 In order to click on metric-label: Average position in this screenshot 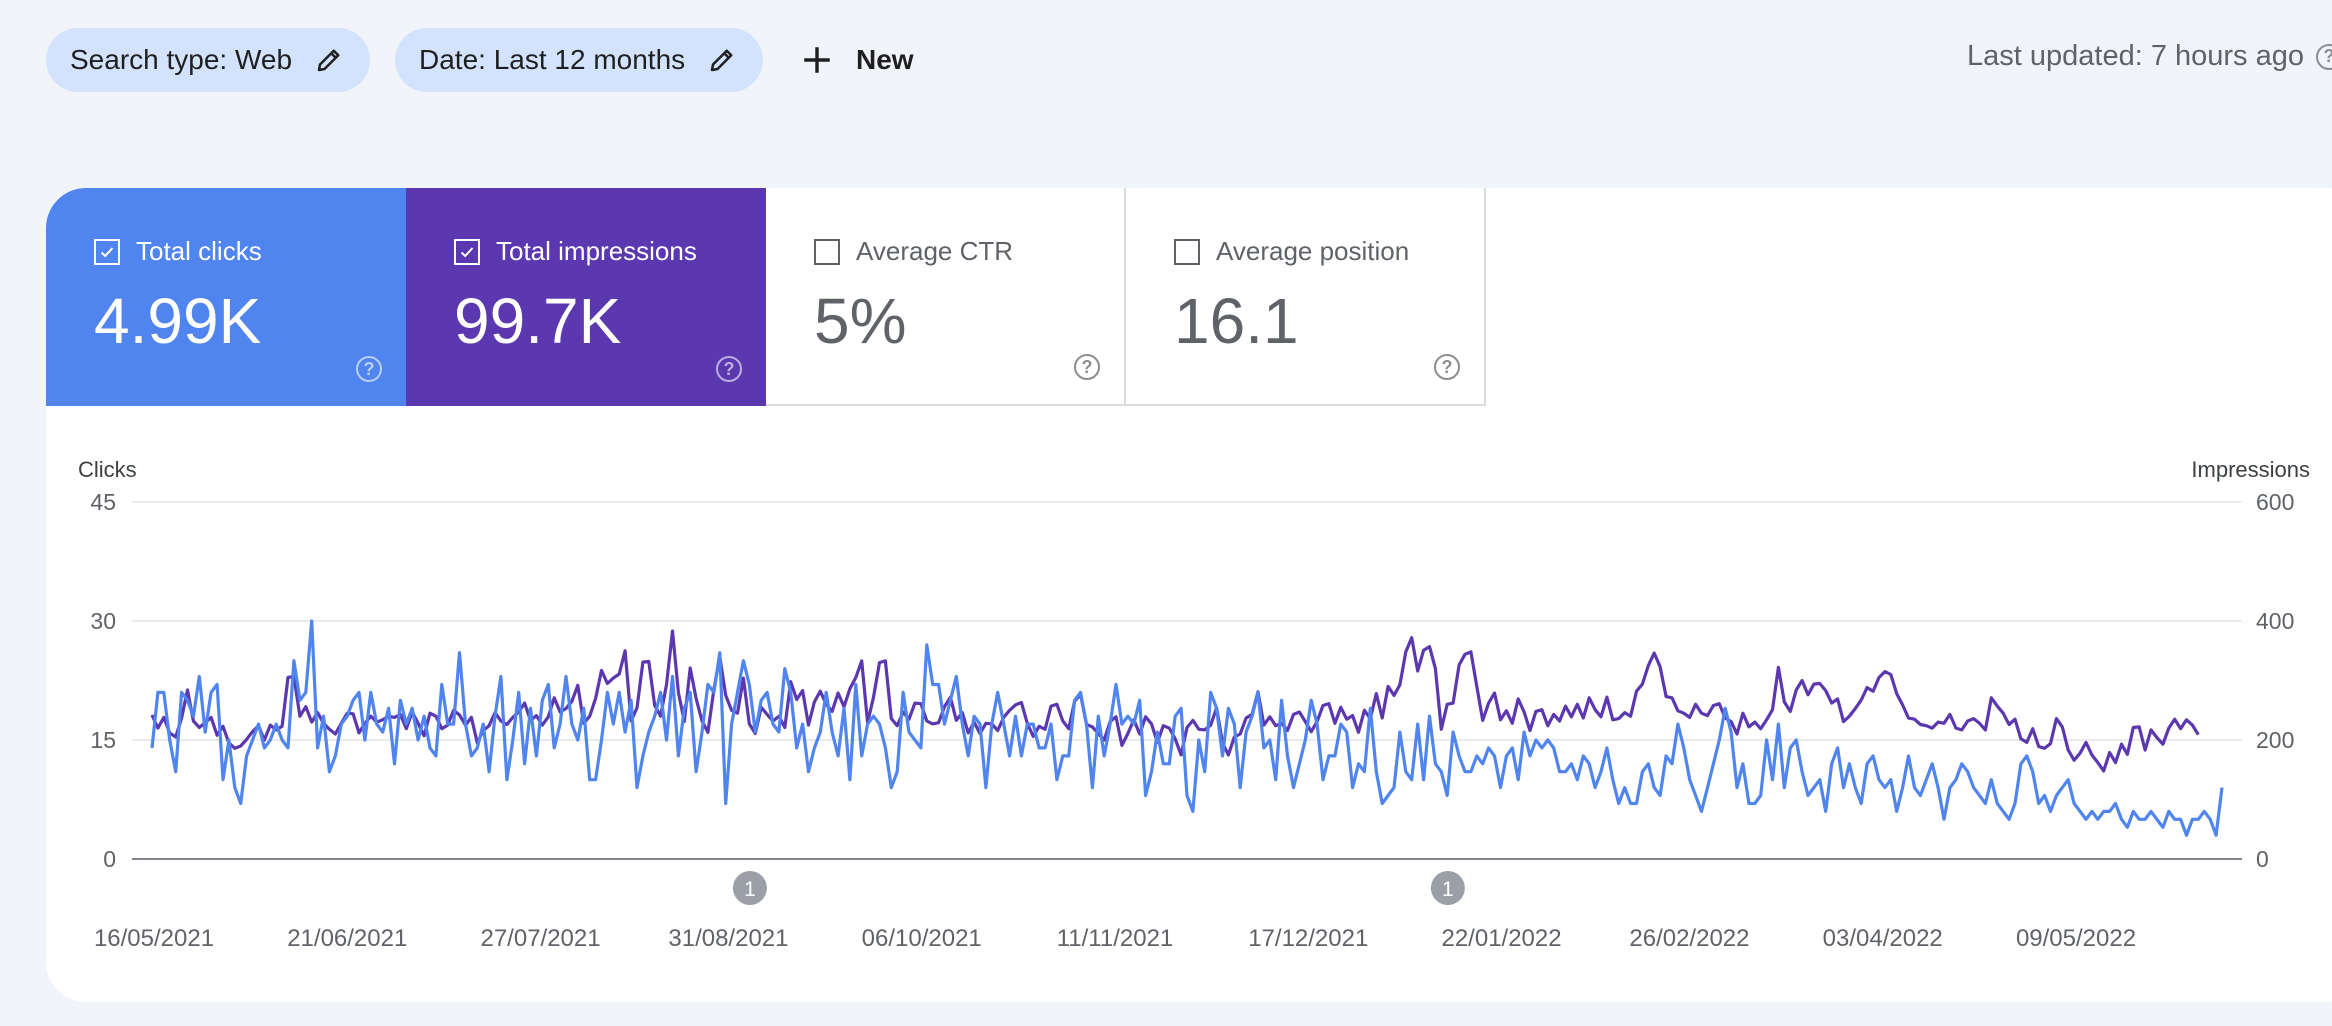, I will do `click(1313, 251)`.